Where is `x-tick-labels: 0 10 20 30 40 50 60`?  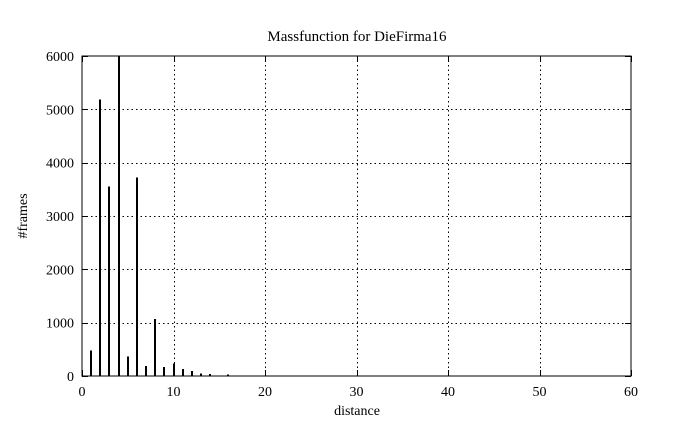
x-tick-labels: 0 10 20 30 40 50 60 is located at coordinates (359, 392).